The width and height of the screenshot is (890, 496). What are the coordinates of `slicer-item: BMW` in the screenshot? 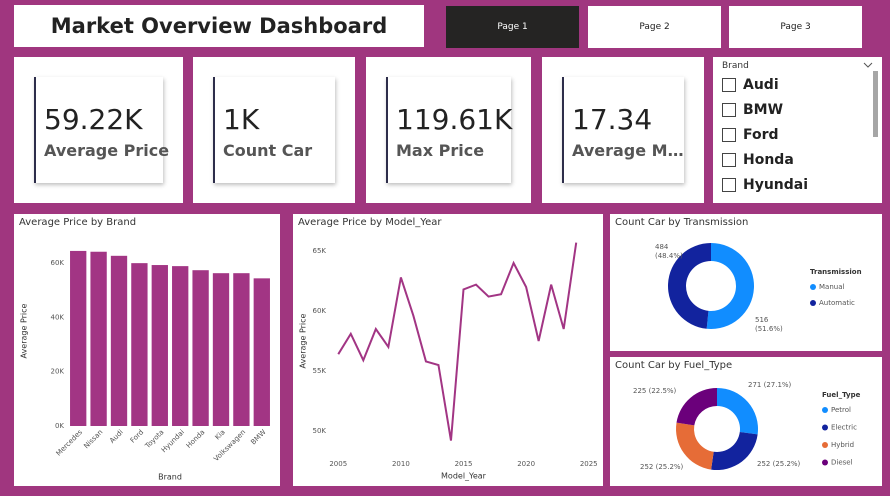 It's located at (752, 110).